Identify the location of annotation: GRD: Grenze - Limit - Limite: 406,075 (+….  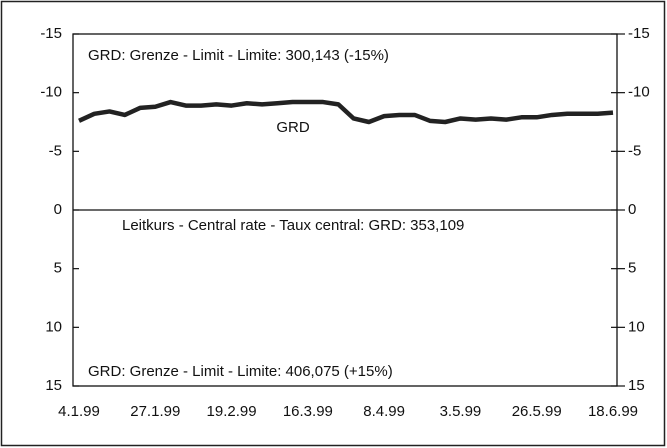
(240, 371).